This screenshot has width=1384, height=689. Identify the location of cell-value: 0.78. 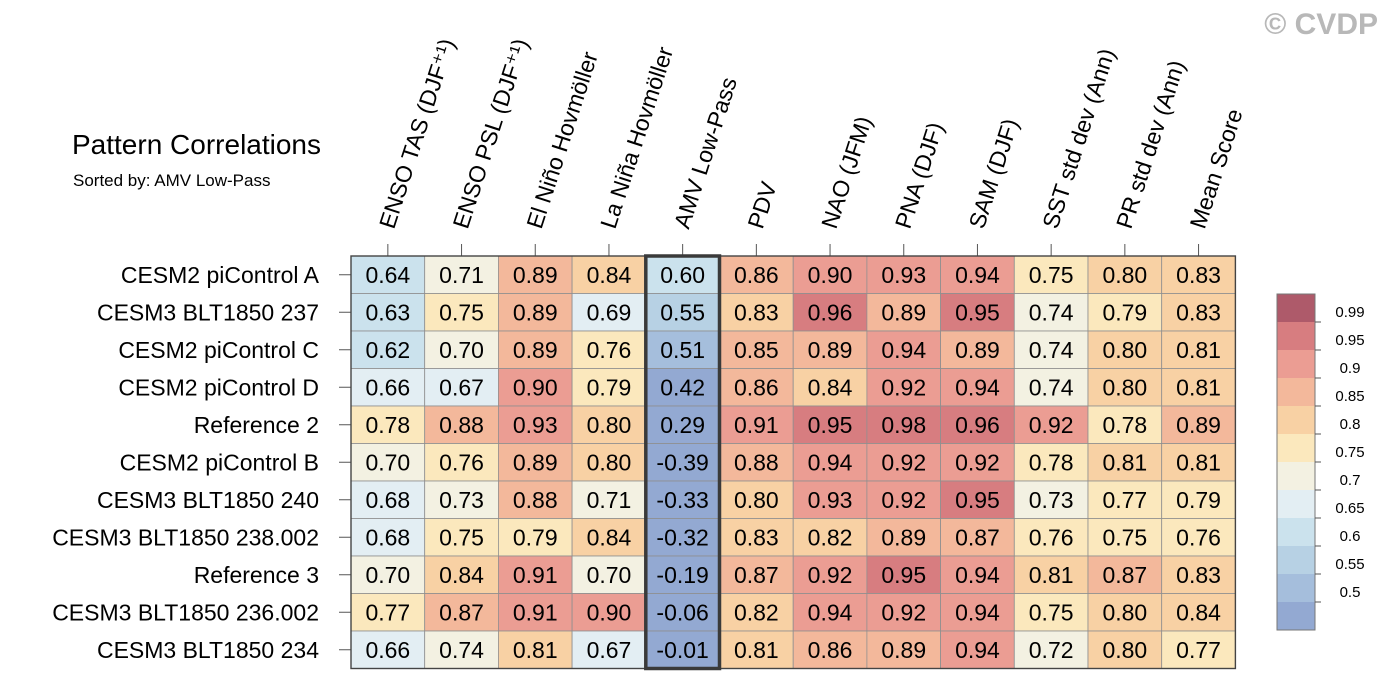
(1051, 462).